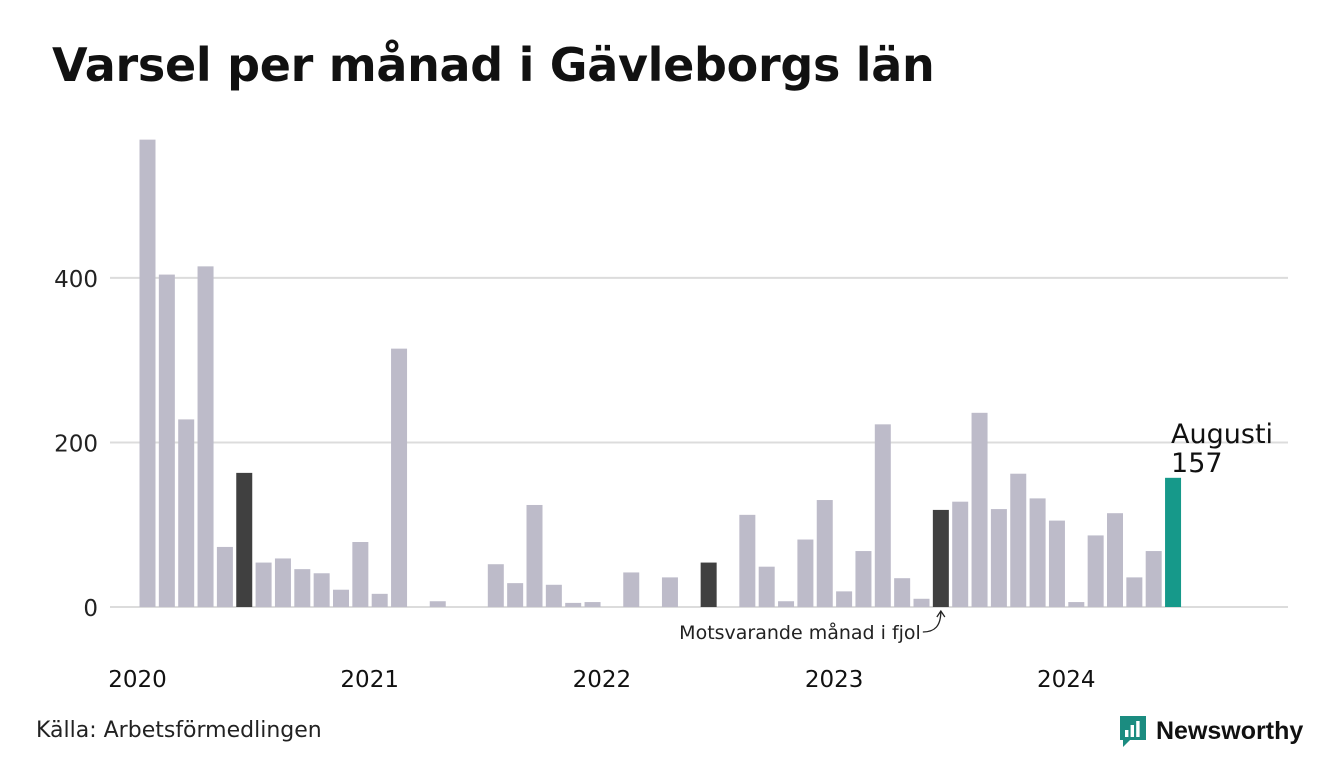 Image resolution: width=1340 pixels, height=780 pixels. I want to click on x-tick-label: 2024, so click(1066, 680).